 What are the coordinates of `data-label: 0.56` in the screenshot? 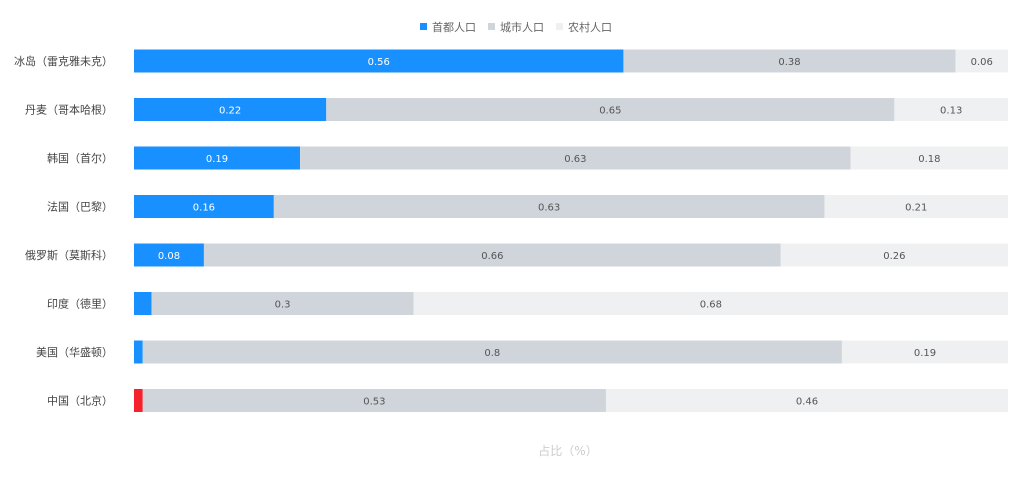 It's located at (379, 62).